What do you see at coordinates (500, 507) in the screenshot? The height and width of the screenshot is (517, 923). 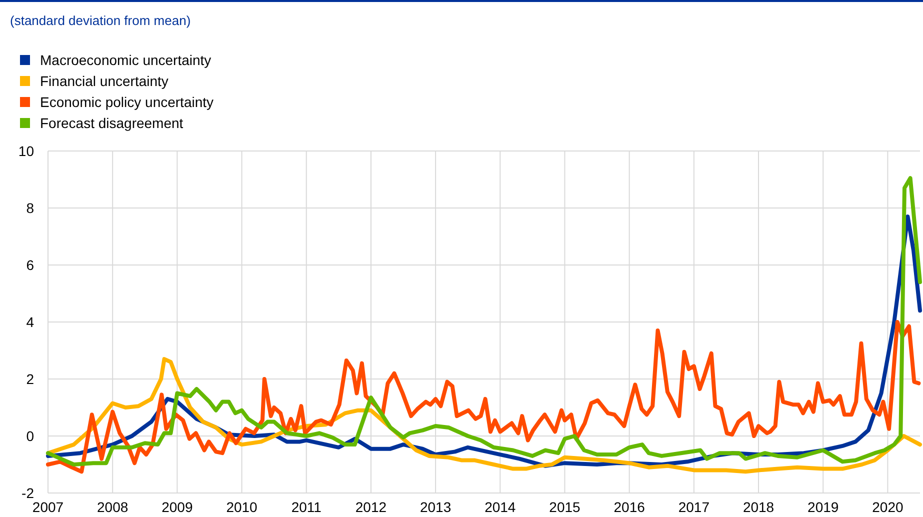 I see `x-tick-label: 2014` at bounding box center [500, 507].